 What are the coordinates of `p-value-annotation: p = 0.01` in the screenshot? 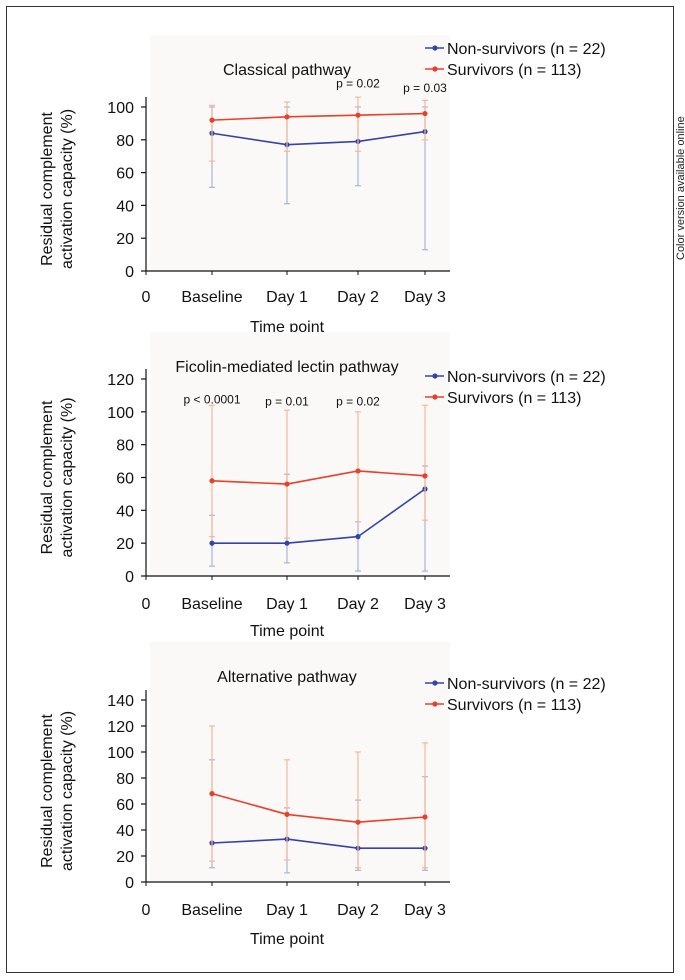 It's located at (287, 401).